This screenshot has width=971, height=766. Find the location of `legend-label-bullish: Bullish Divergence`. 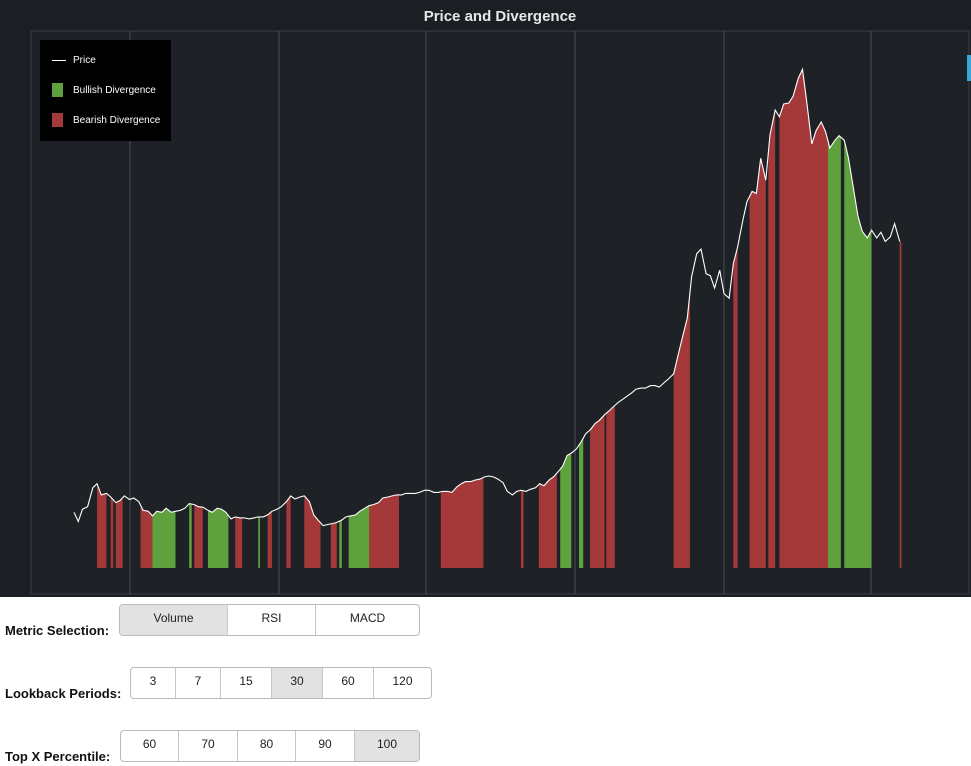

legend-label-bullish: Bullish Divergence is located at coordinates (114, 90).